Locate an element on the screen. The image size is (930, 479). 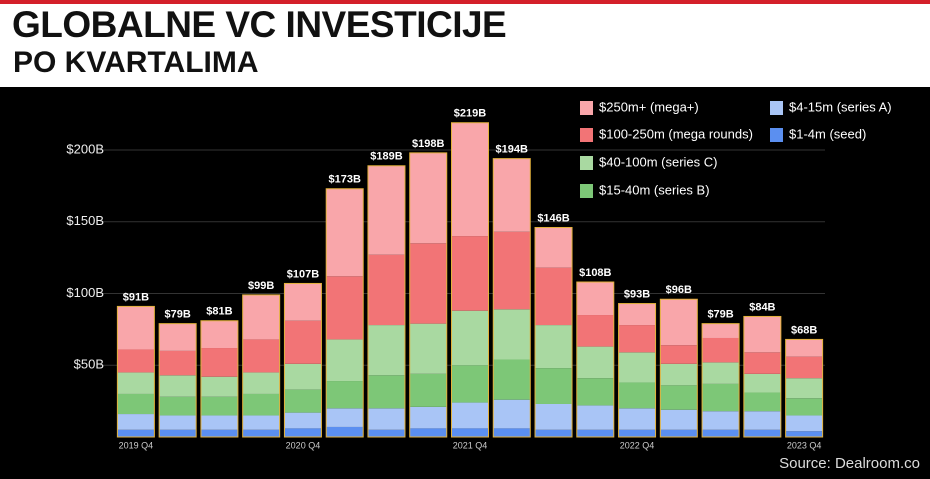
total-label: $108B is located at coordinates (595, 273).